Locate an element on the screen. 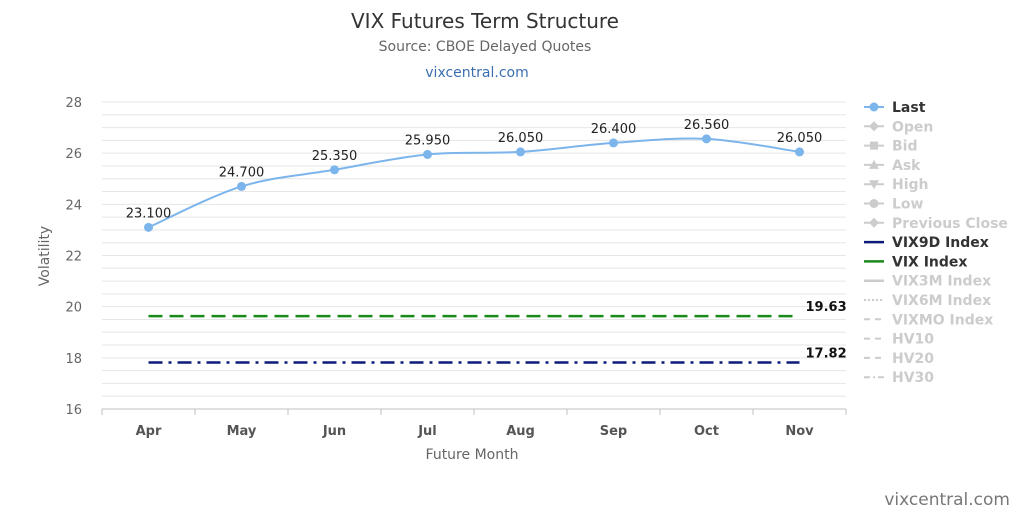  x-tick-label: Sep is located at coordinates (614, 431).